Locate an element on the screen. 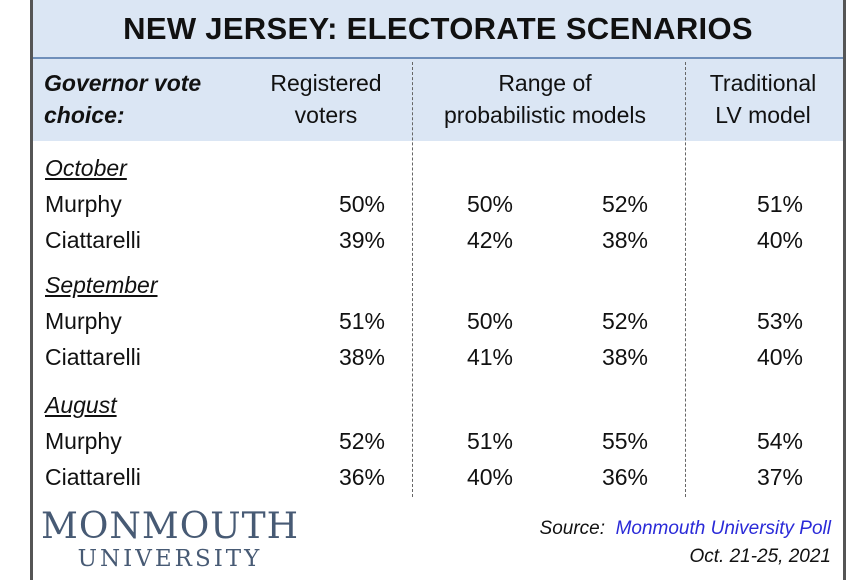 This screenshot has width=850, height=581. header-bar is located at coordinates (438, 100).